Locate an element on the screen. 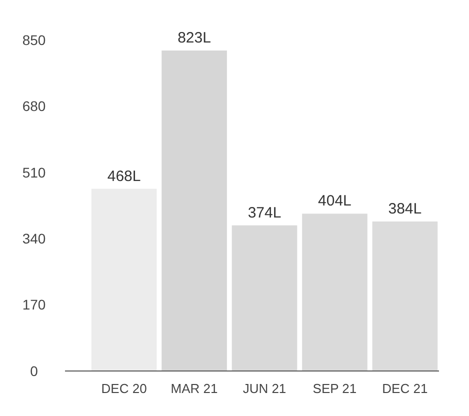  y-tick-label: 340 is located at coordinates (34, 238).